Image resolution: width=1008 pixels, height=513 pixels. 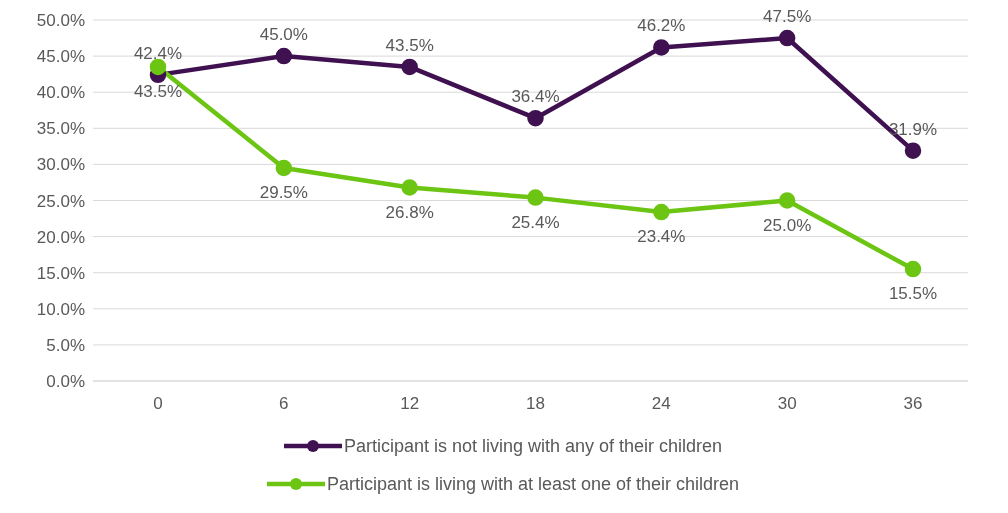 I want to click on y-tick-label: 0.0%, so click(x=65, y=382).